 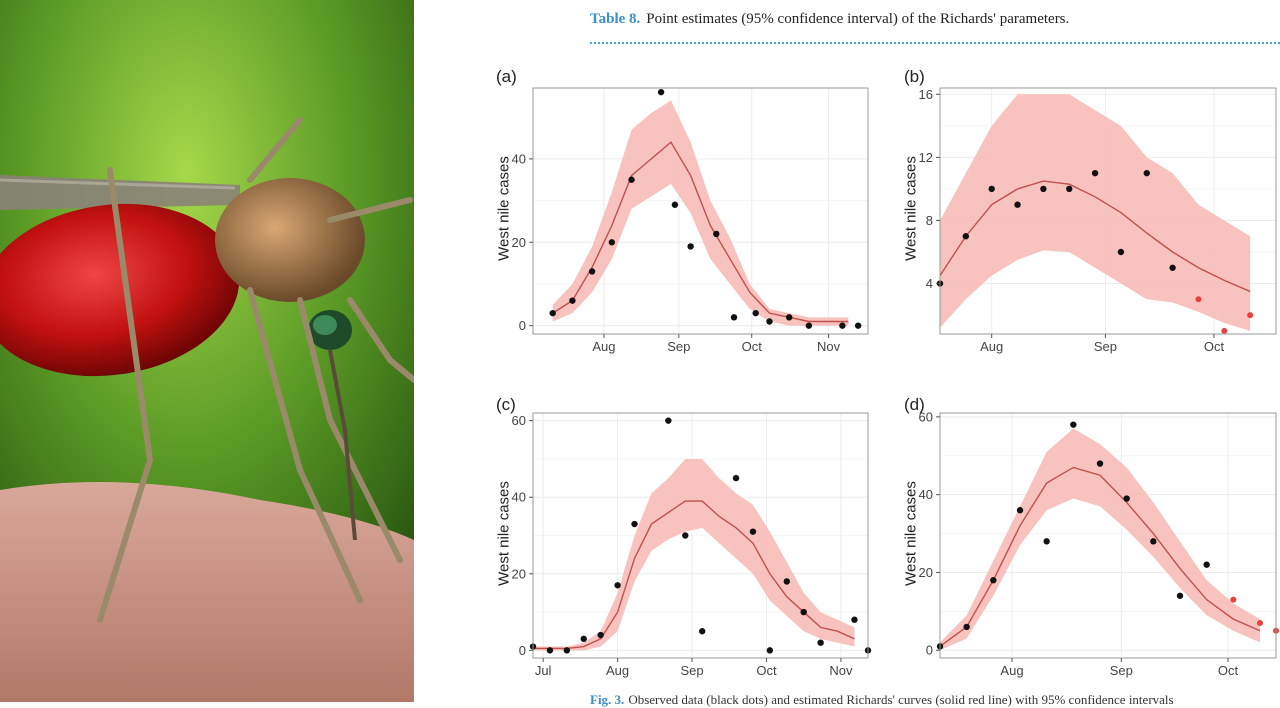 I want to click on panel-c-ytick-label-0: 0, so click(x=522, y=650).